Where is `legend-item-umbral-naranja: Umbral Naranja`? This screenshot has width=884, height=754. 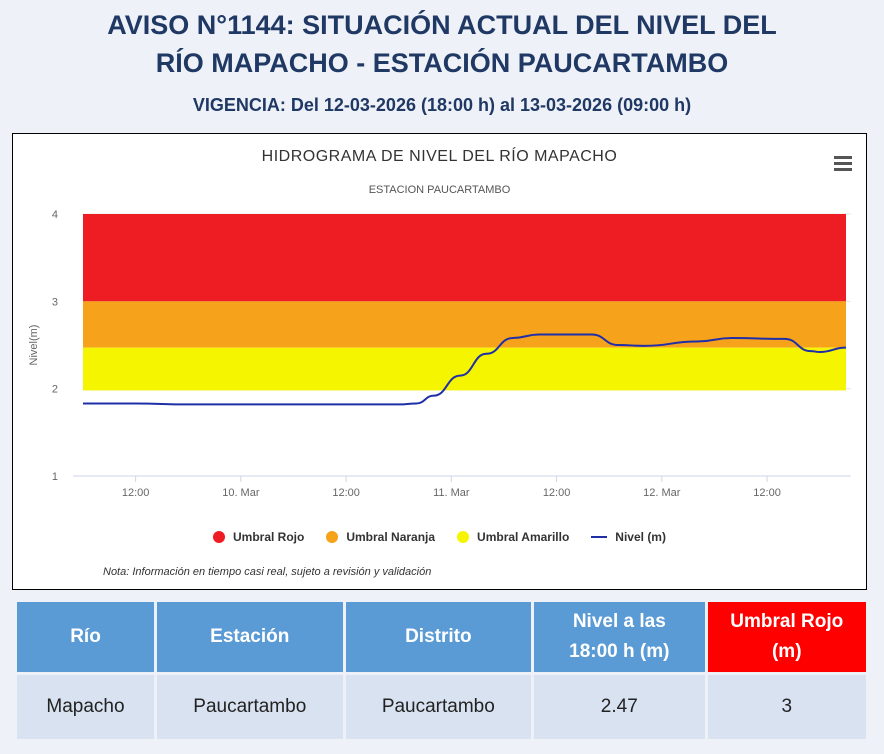
legend-item-umbral-naranja: Umbral Naranja is located at coordinates (380, 537).